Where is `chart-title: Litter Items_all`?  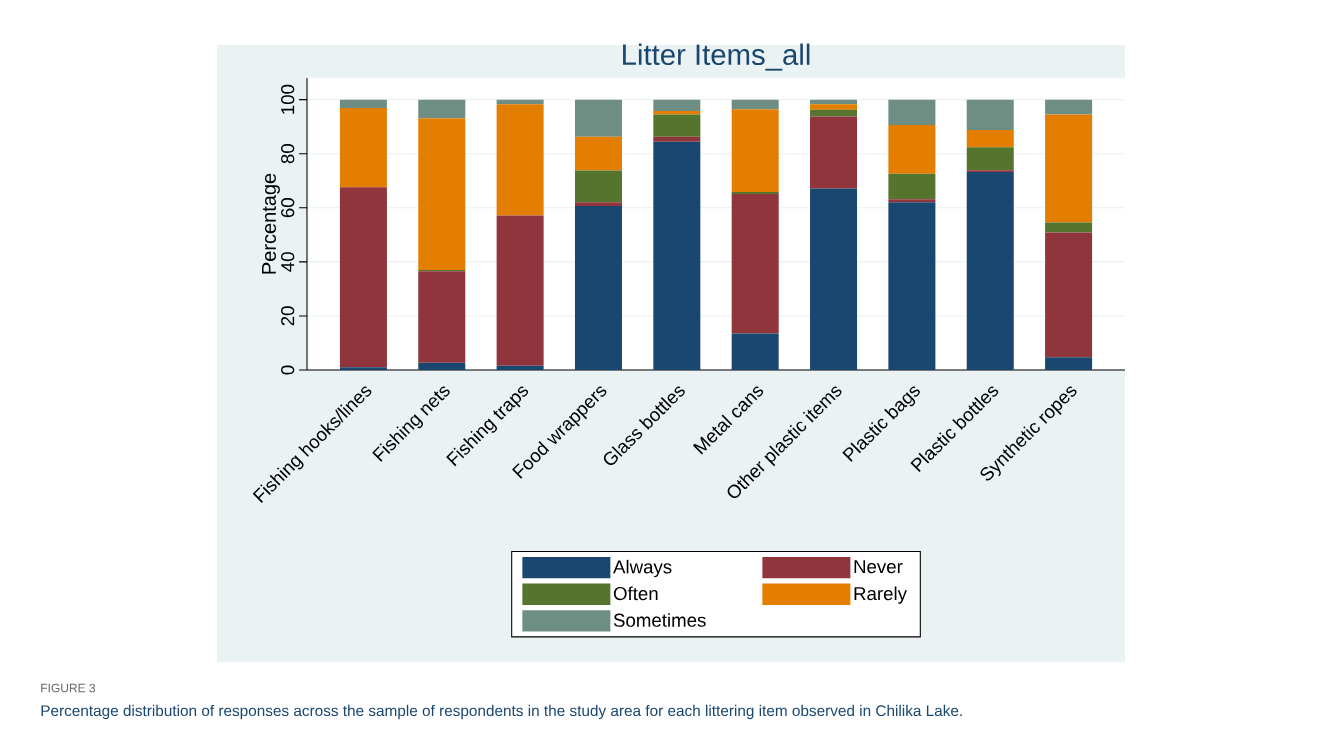 chart-title: Litter Items_all is located at coordinates (716, 57).